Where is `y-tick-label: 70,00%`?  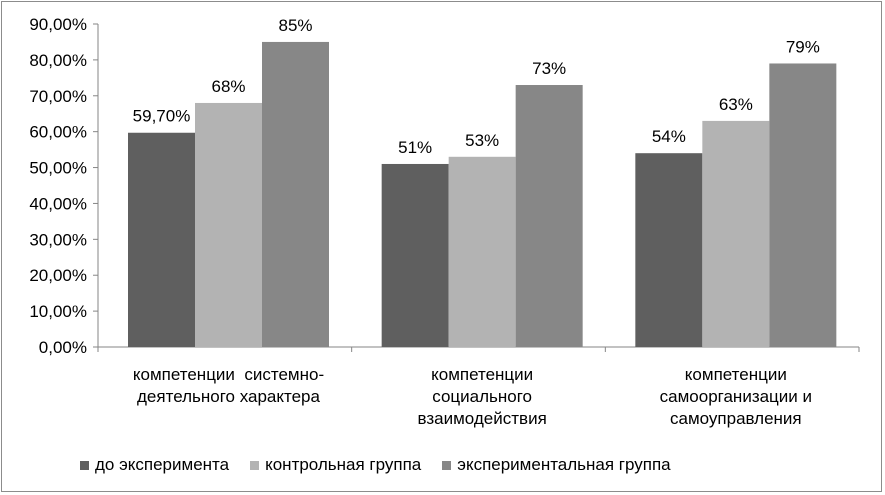
y-tick-label: 70,00% is located at coordinates (58, 96).